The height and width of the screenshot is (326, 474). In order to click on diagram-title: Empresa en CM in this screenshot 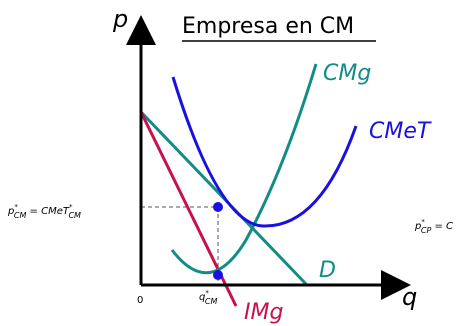, I will do `click(268, 26)`.